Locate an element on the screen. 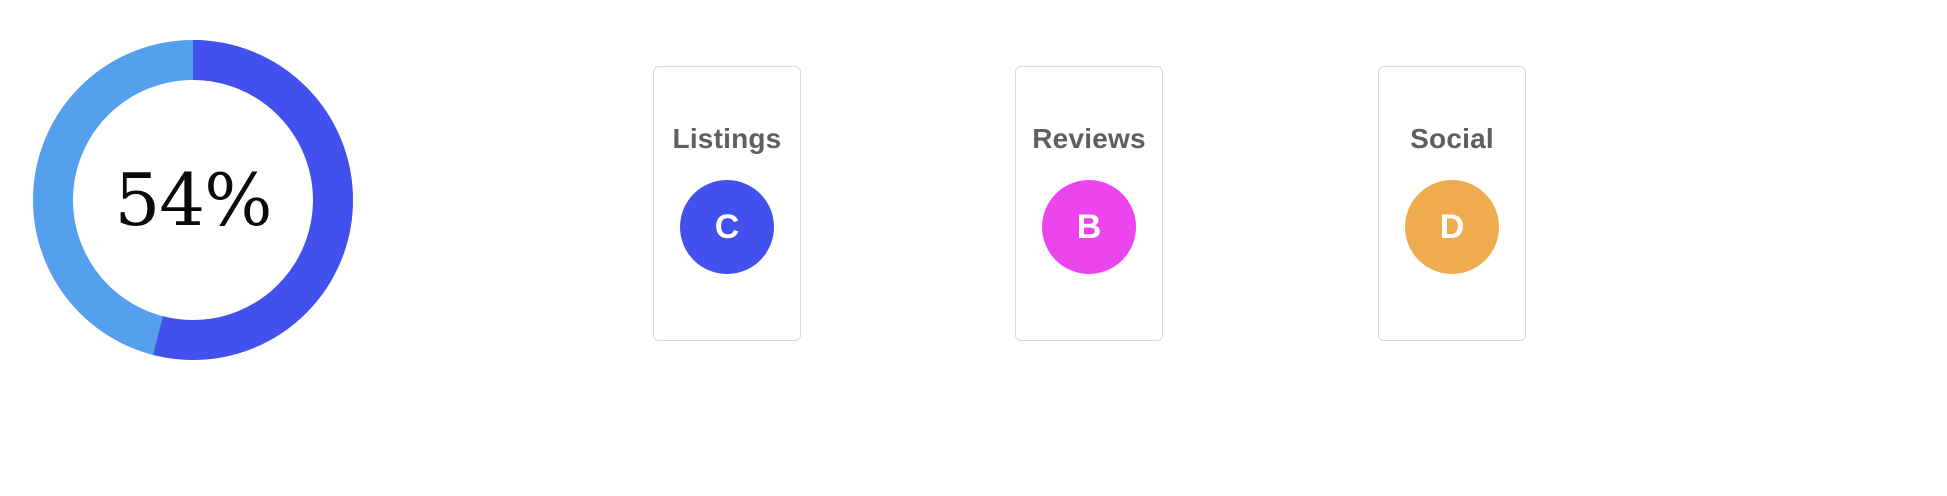 The height and width of the screenshot is (496, 1947). score-card-listings: Listings C is located at coordinates (727, 203).